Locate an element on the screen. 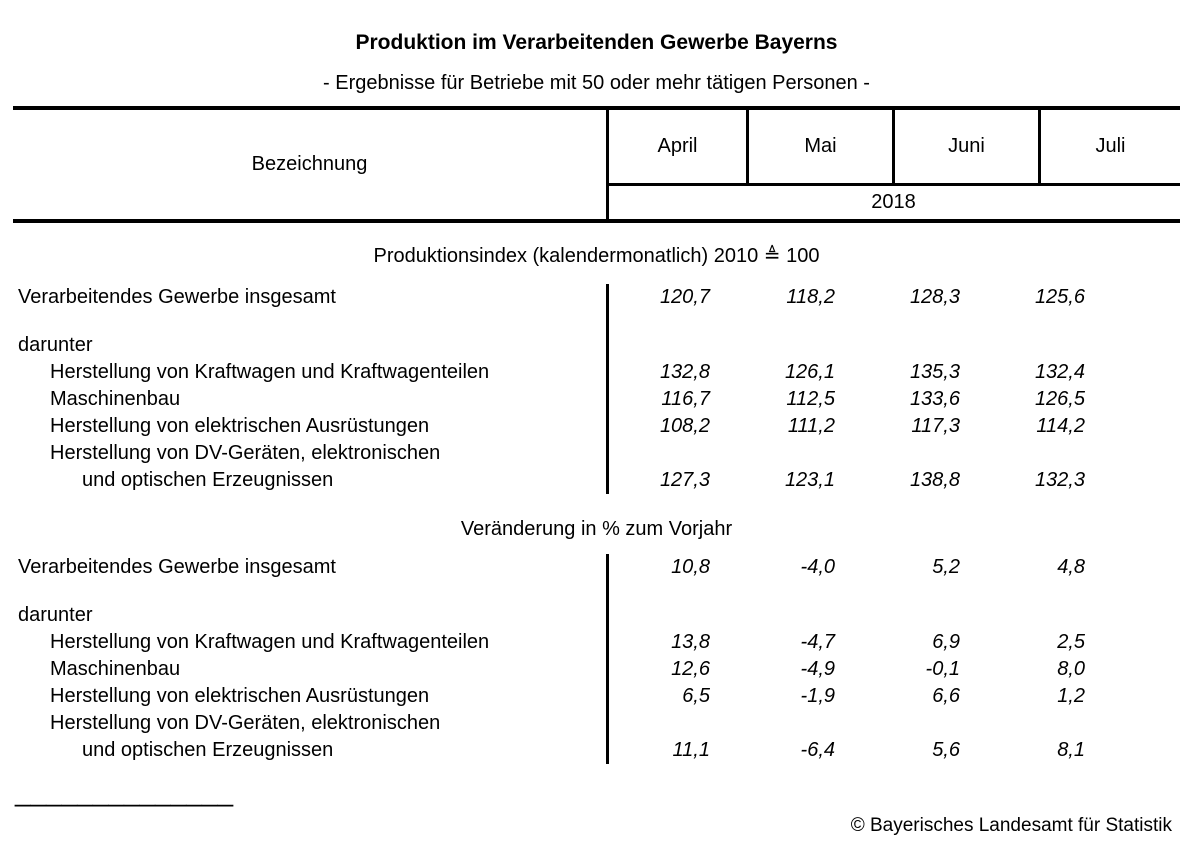  cell-value: 2,5 is located at coordinates (1071, 642).